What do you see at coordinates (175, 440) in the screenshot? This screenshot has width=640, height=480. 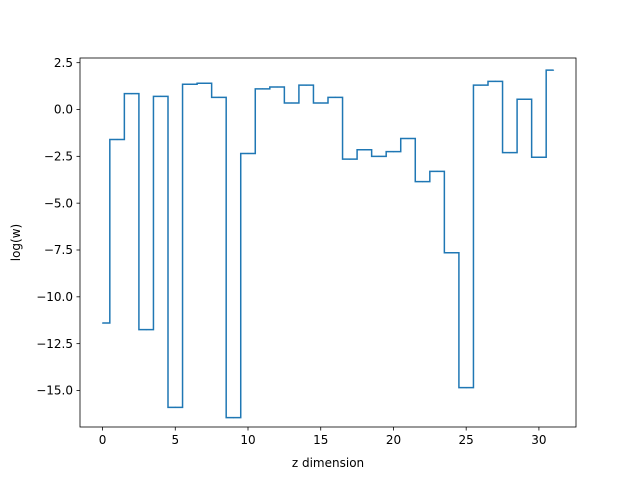 I see `x-tick-label: 5` at bounding box center [175, 440].